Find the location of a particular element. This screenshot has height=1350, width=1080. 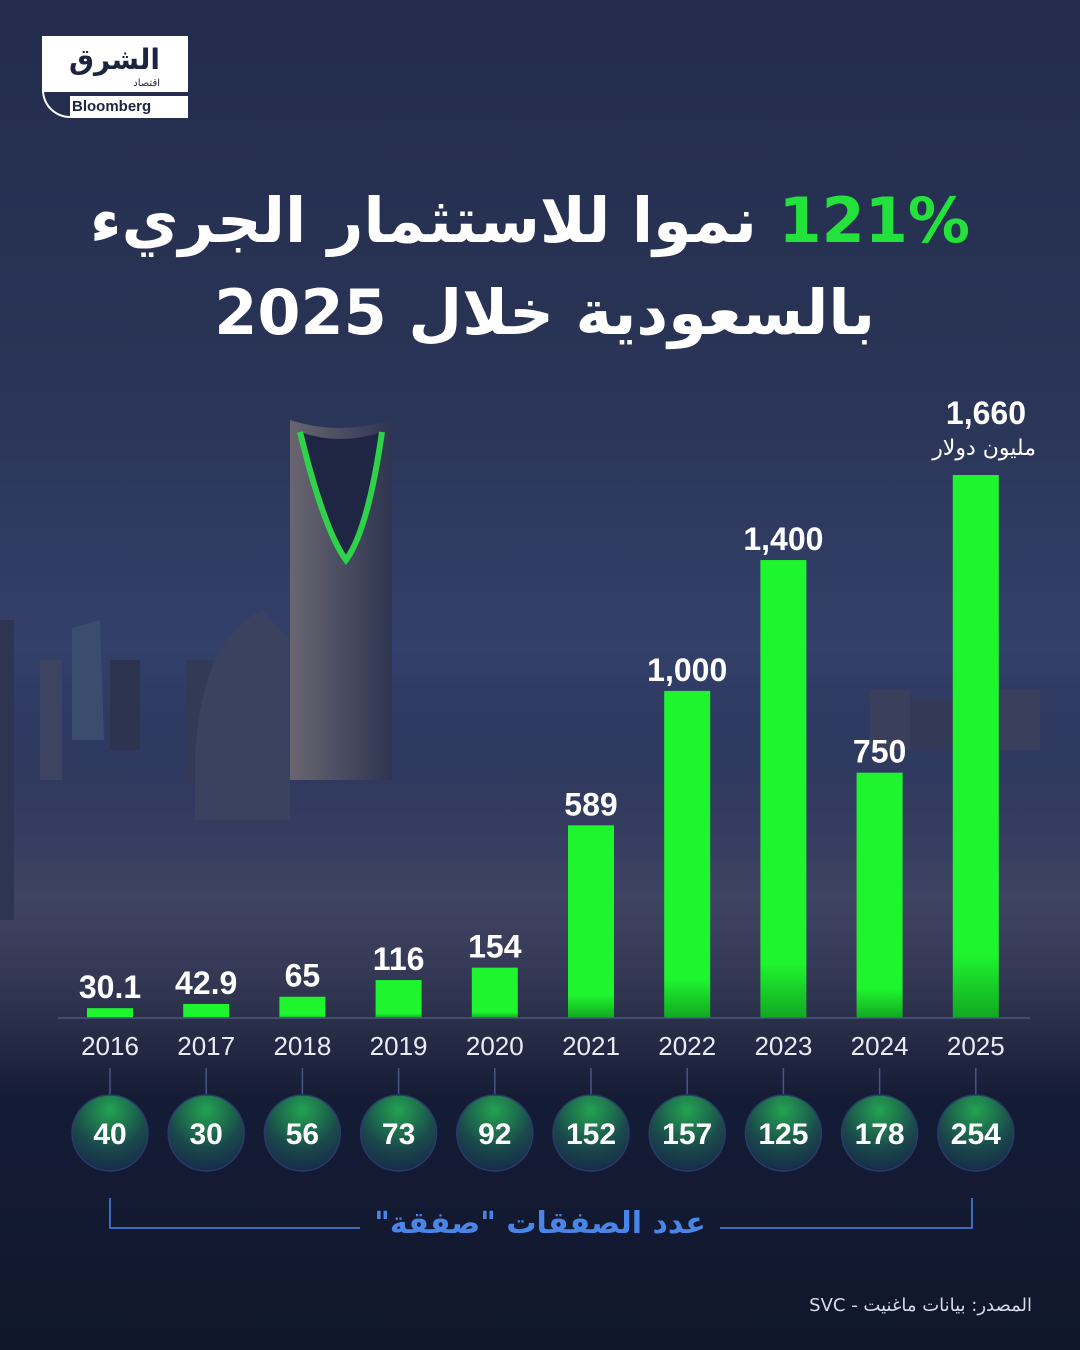

value-label-2025: 1,660 is located at coordinates (986, 413).